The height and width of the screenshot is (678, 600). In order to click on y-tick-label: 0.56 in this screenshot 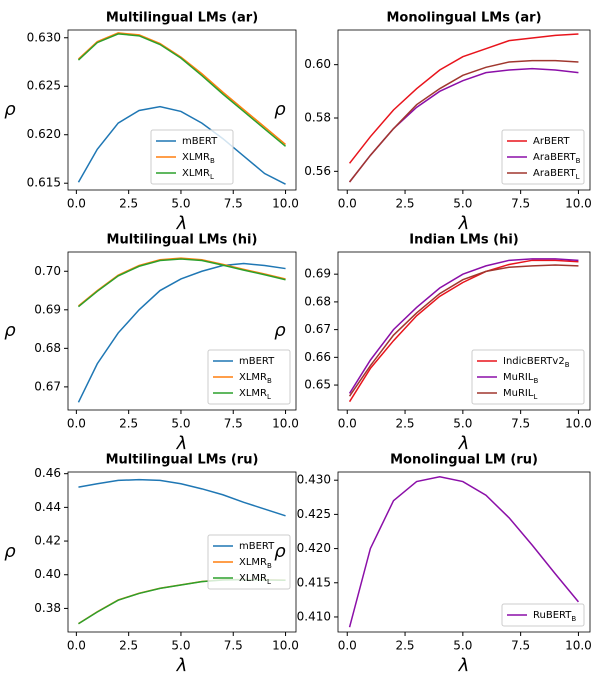, I will do `click(317, 171)`.